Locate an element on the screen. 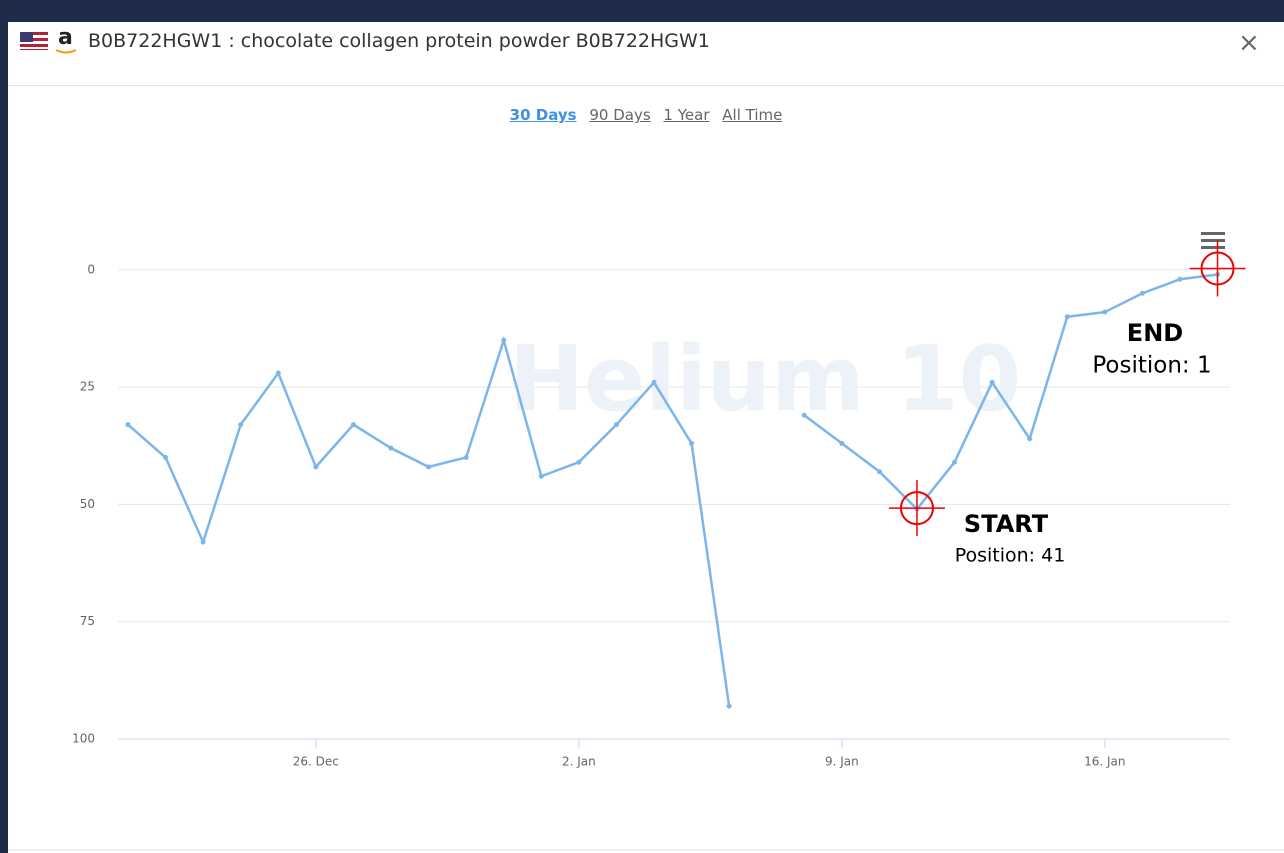 The width and height of the screenshot is (1284, 853). range-link: 1 Year is located at coordinates (686, 115).